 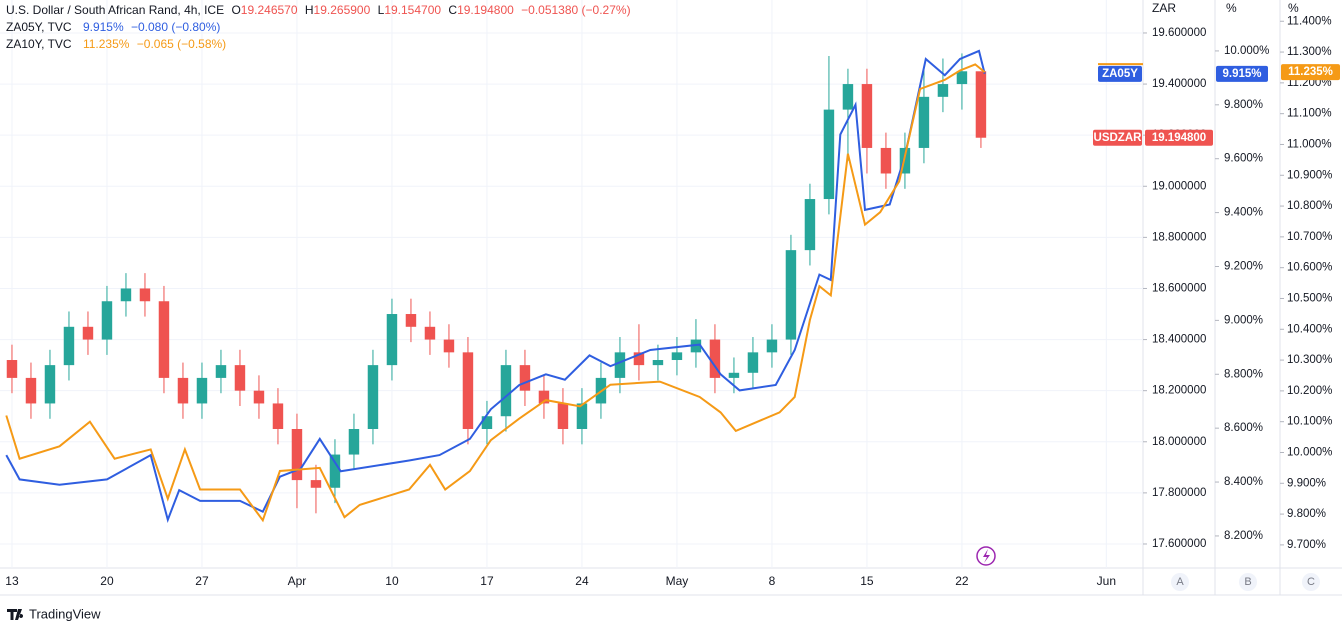 What do you see at coordinates (269, 10) in the screenshot?
I see `ohlc-value: 19.246570` at bounding box center [269, 10].